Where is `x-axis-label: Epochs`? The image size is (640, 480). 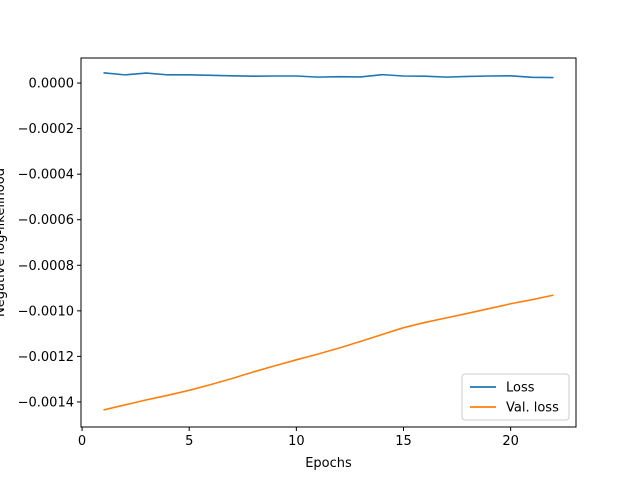 x-axis-label: Epochs is located at coordinates (328, 463).